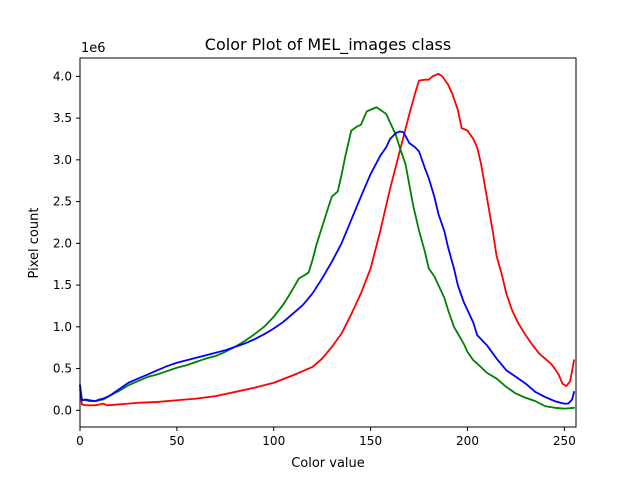 The image size is (640, 484). I want to click on x-tick-label: 0, so click(80, 441).